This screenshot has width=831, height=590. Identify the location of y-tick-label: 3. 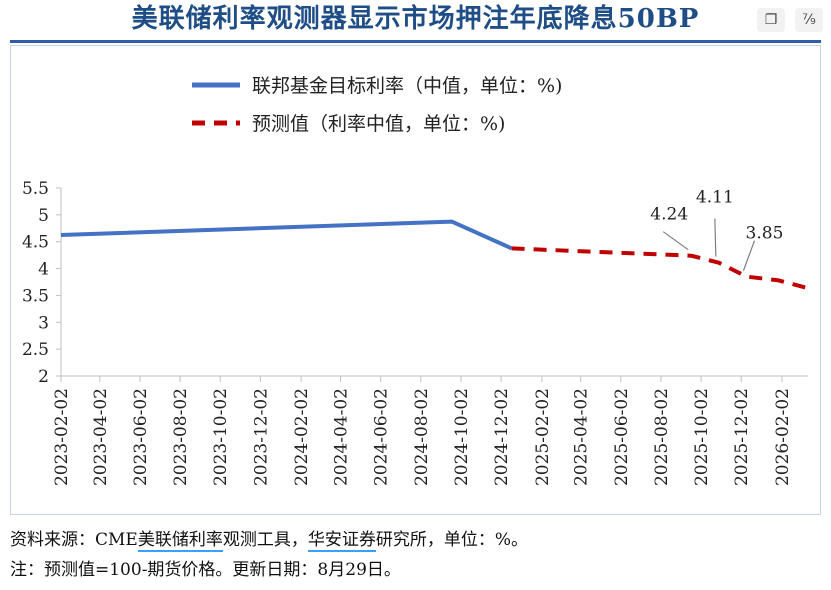
(43, 323).